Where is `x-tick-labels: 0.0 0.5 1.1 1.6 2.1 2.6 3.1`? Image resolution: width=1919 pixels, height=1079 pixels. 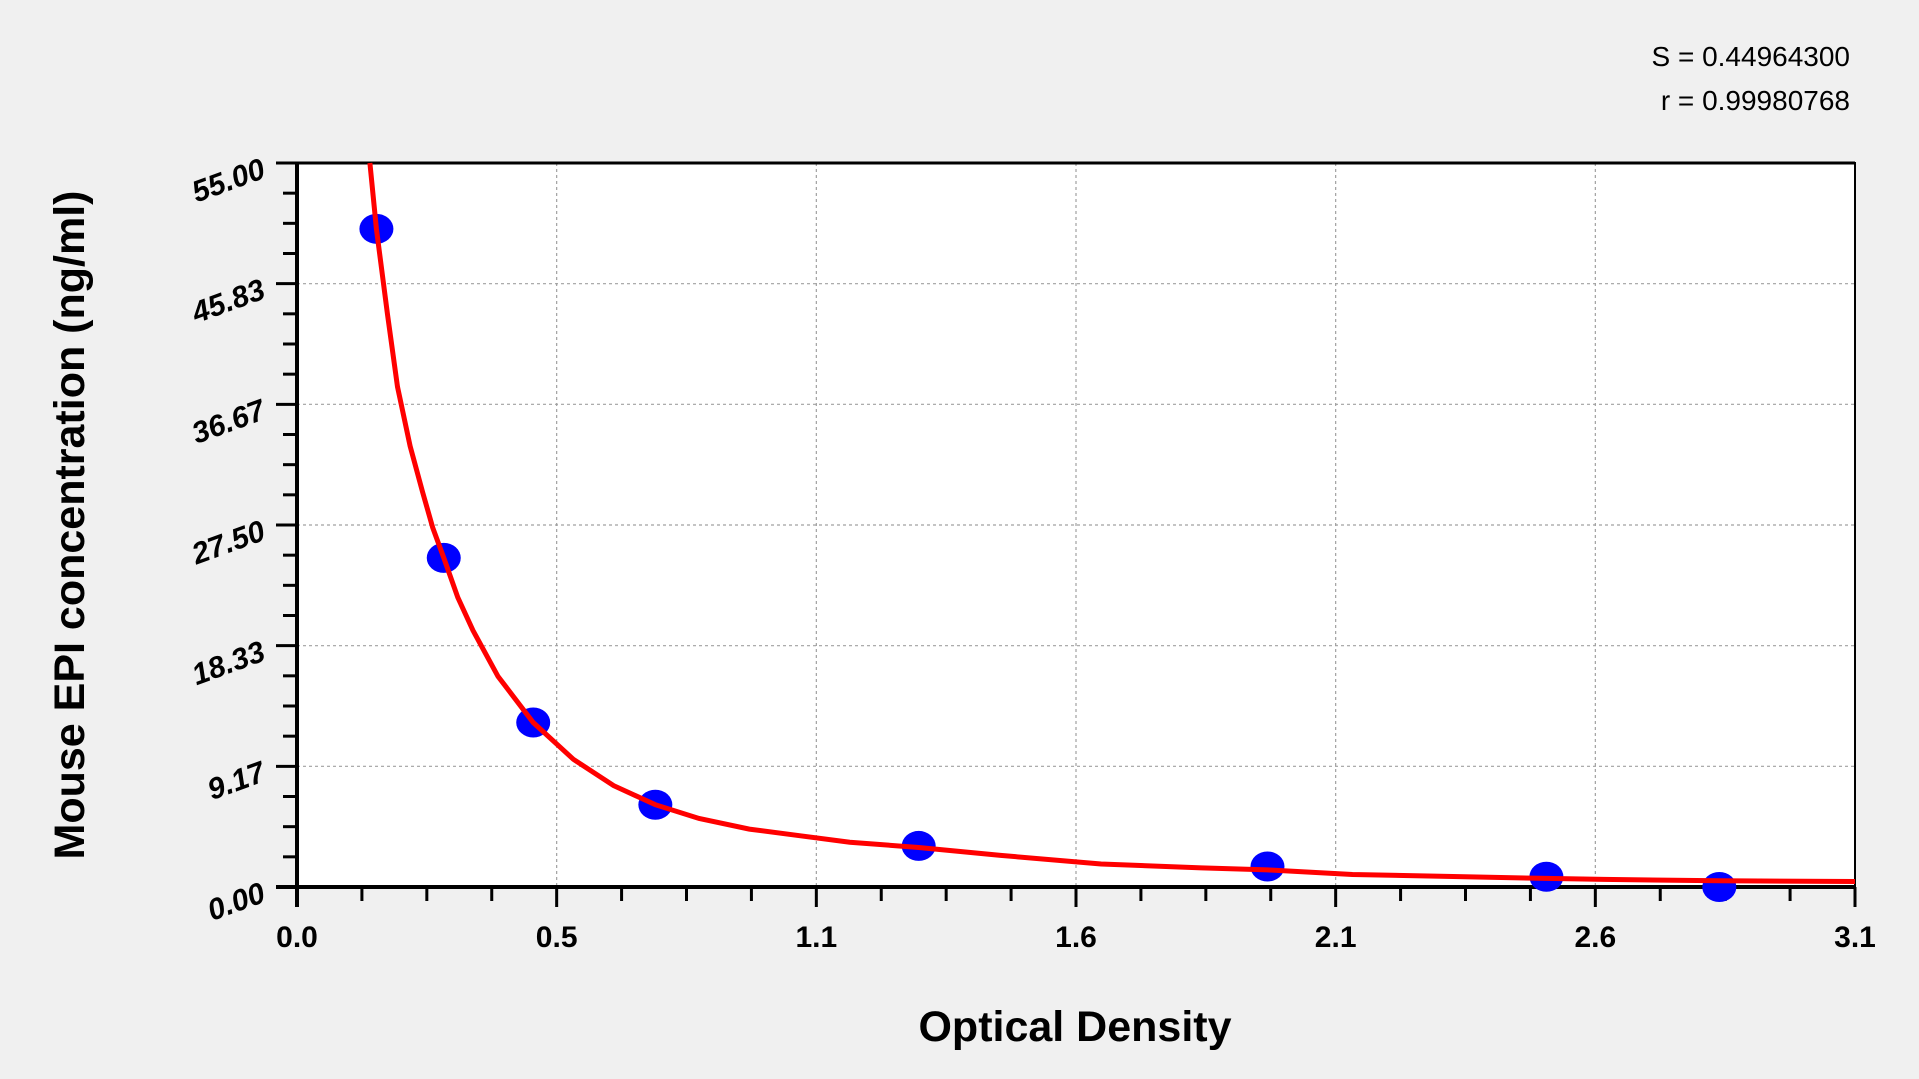 x-tick-labels: 0.0 0.5 1.1 1.6 2.1 2.6 3.1 is located at coordinates (1076, 937).